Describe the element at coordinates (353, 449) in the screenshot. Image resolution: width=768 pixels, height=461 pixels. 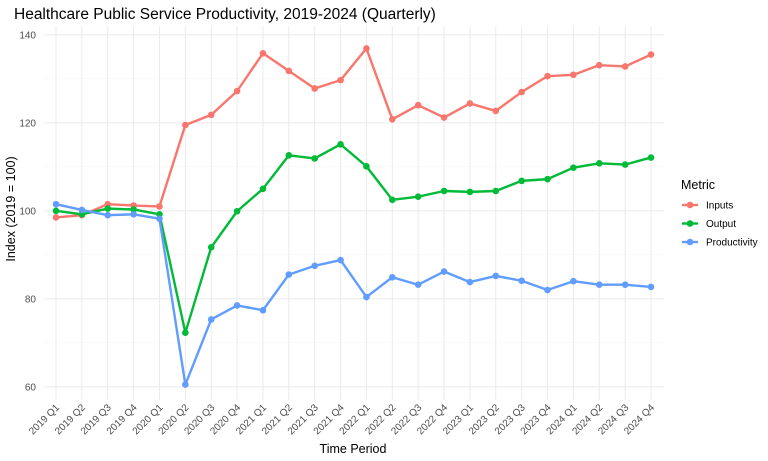
I see `x-axis-title: Time Period` at that location.